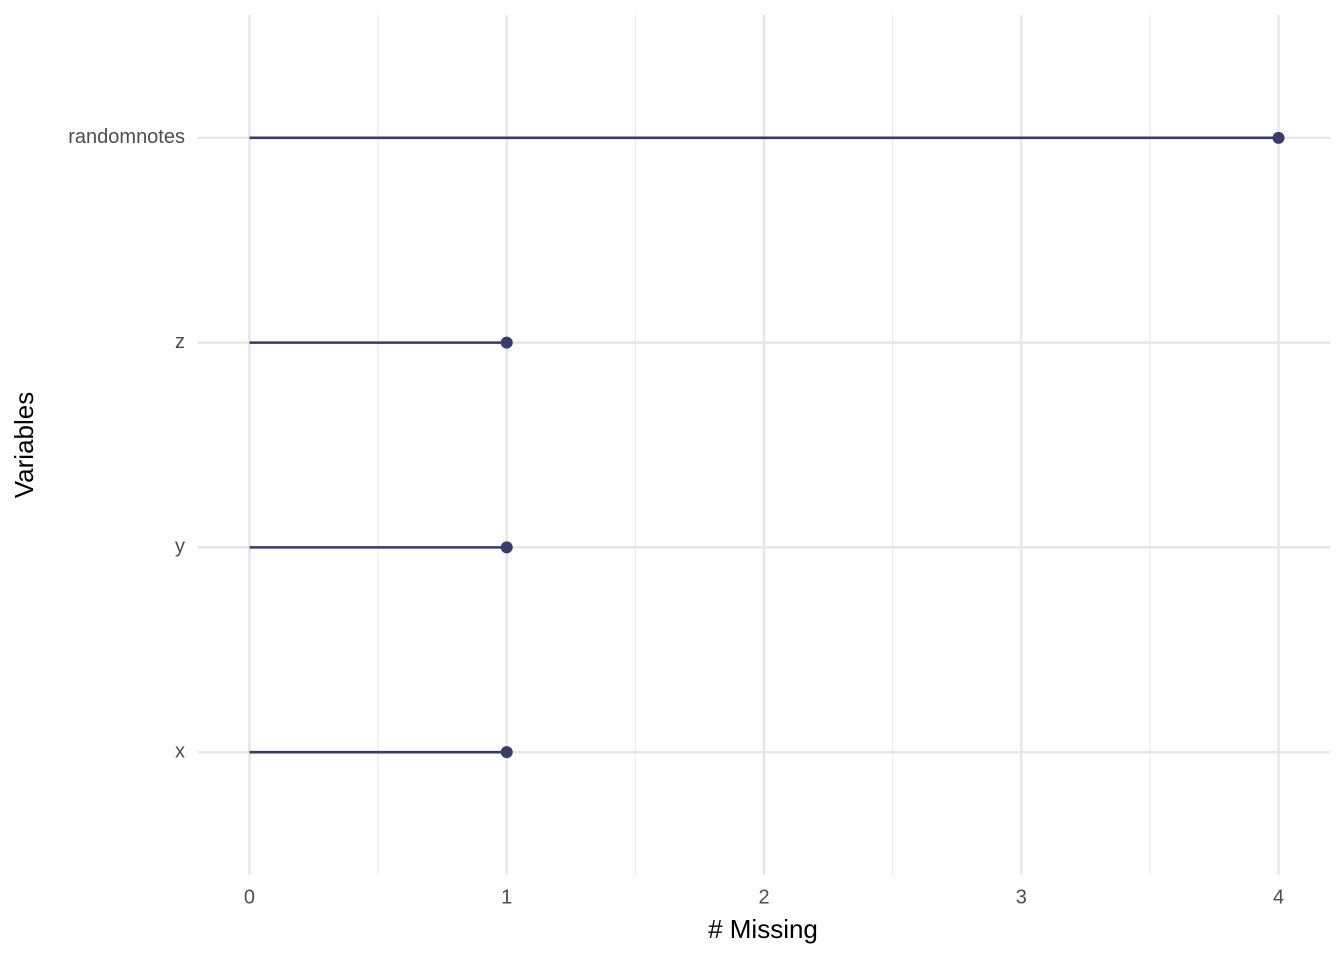 The height and width of the screenshot is (960, 1344). I want to click on x-tick-label: 4, so click(1278, 897).